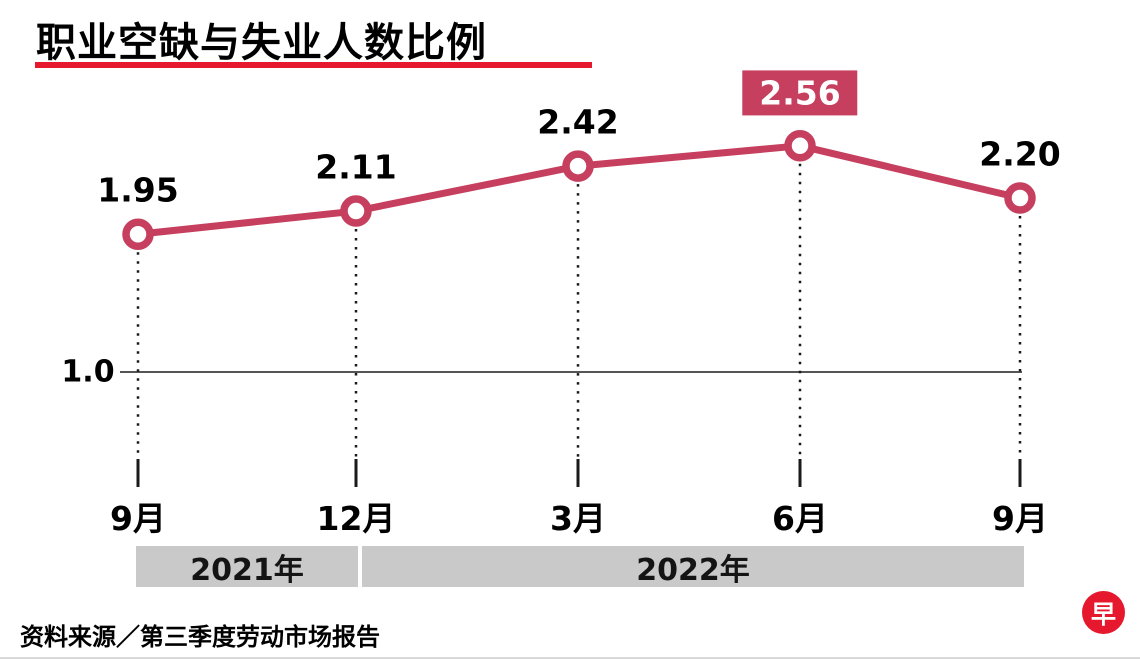 Image resolution: width=1140 pixels, height=659 pixels. I want to click on value-label: 2.20, so click(1020, 154).